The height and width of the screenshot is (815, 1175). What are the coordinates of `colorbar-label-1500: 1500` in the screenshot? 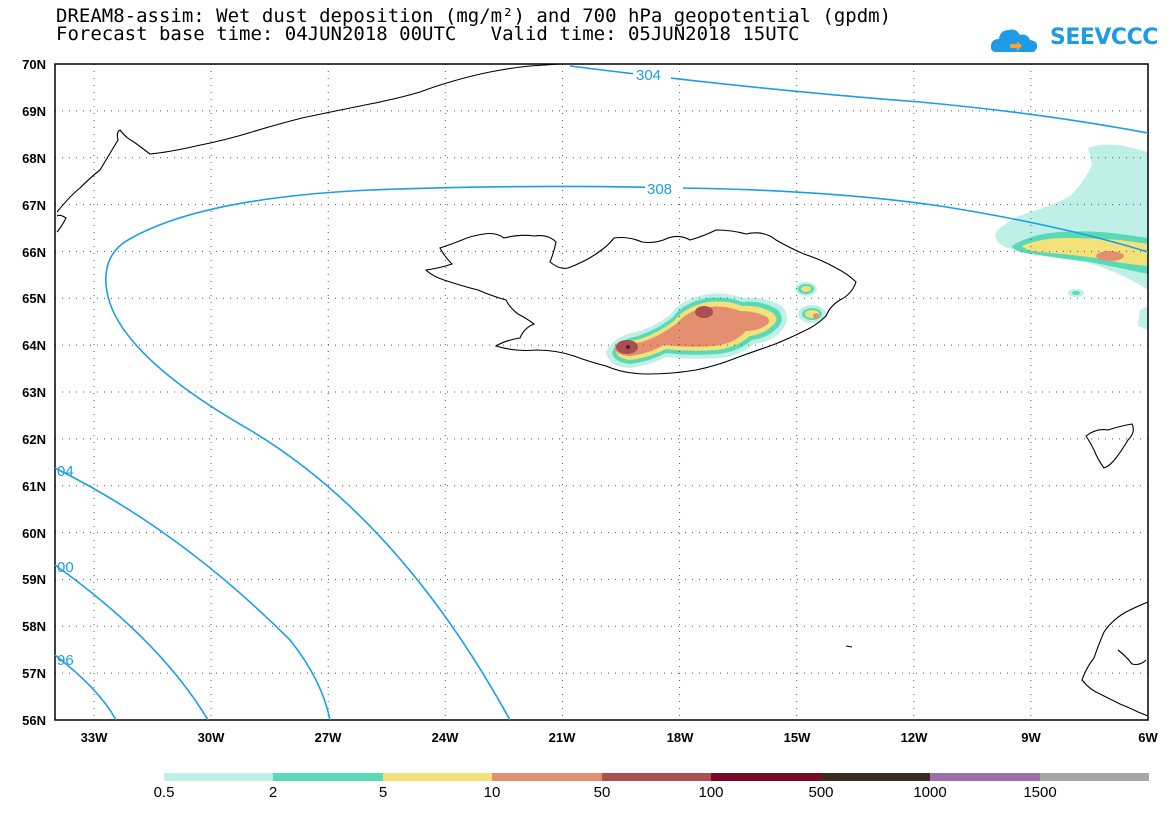 It's located at (1040, 792).